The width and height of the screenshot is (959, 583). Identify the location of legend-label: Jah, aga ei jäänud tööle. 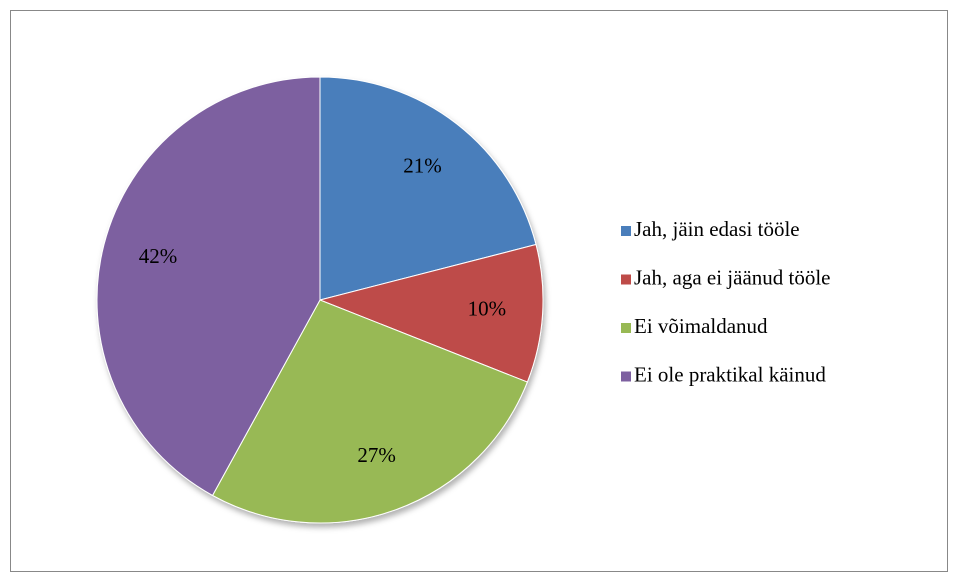
(732, 277).